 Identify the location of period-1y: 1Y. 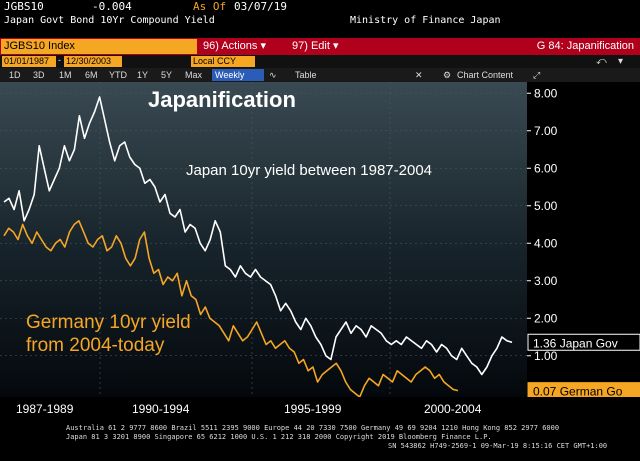
(143, 75).